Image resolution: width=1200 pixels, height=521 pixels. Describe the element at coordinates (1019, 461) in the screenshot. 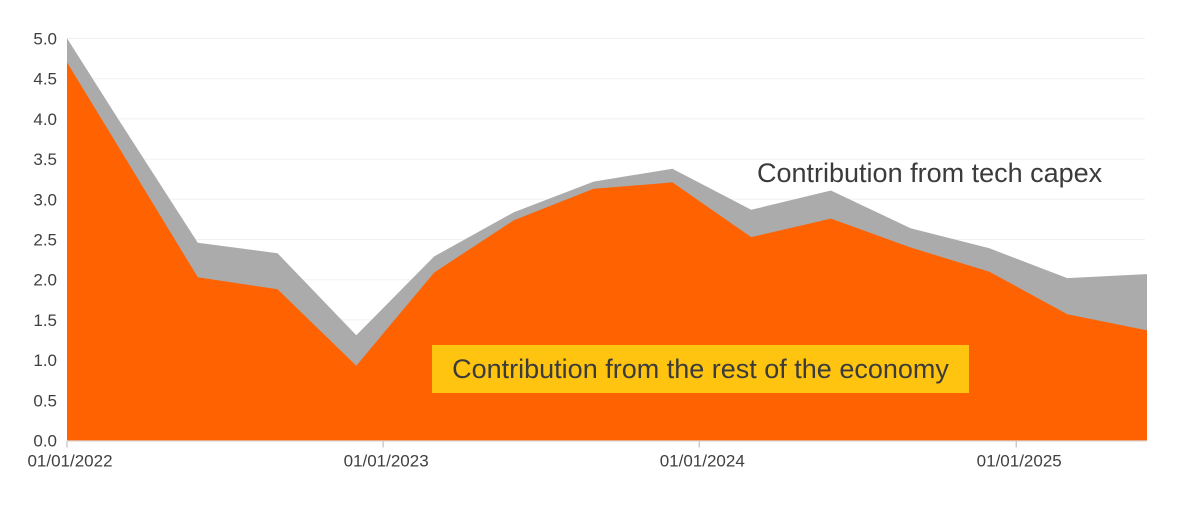

I see `x-tick-label: 01/01/2025` at that location.